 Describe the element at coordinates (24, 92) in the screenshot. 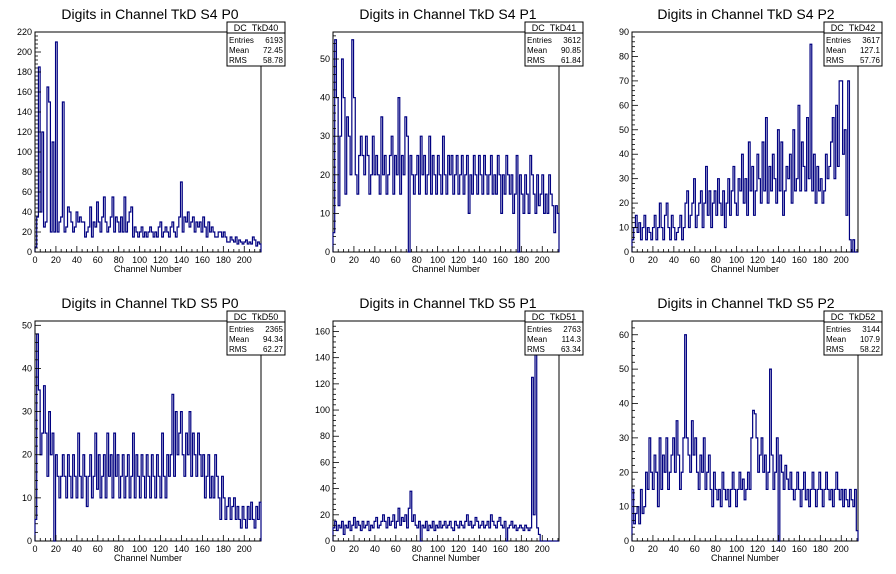

I see `y-tick-label: 160` at that location.